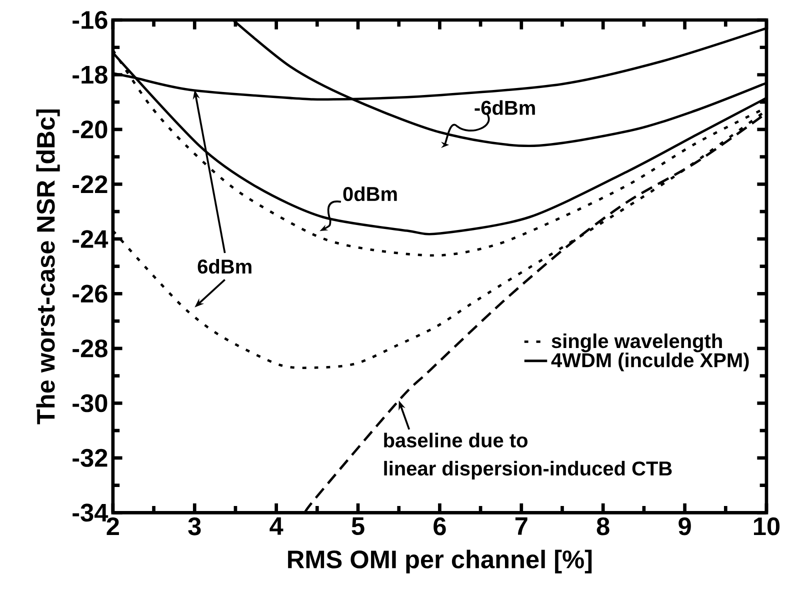  Describe the element at coordinates (358, 527) in the screenshot. I see `x-tick-label: 5` at that location.